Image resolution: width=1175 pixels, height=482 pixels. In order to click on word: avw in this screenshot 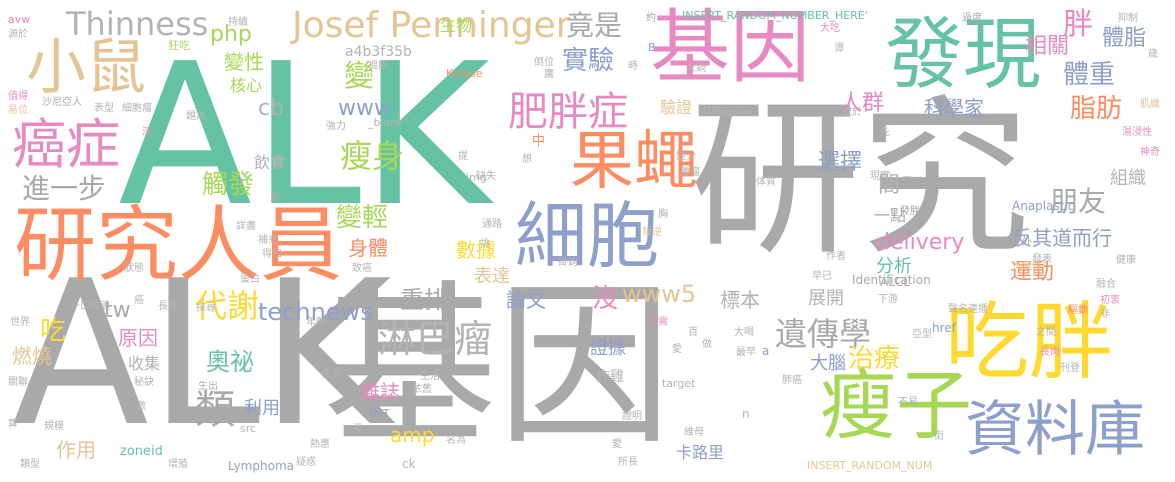, I will do `click(19, 19)`.